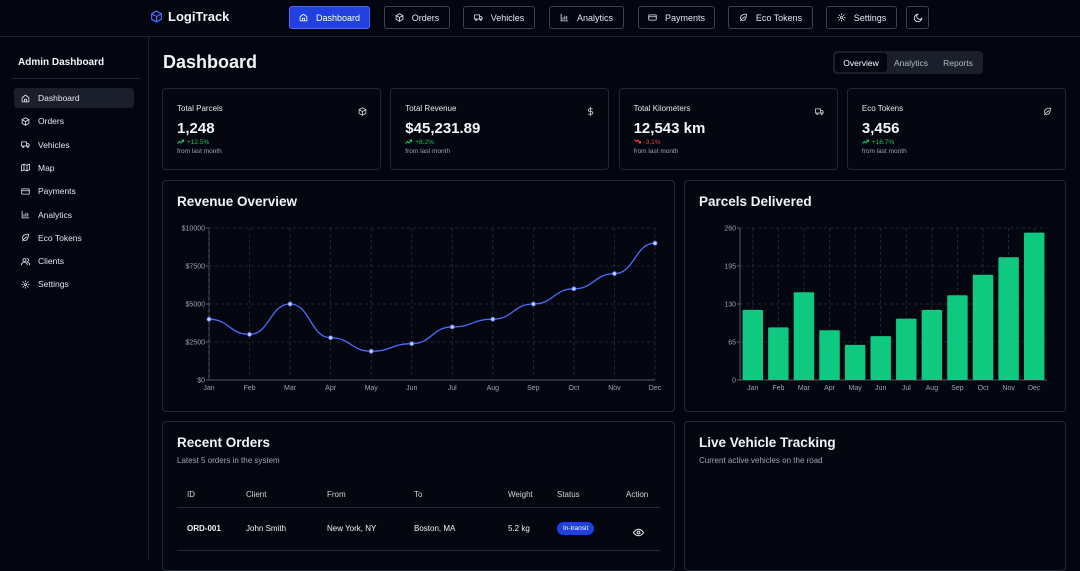 This screenshot has height=571, width=1080. Describe the element at coordinates (865, 142) in the screenshot. I see `trend-up-icon` at that location.